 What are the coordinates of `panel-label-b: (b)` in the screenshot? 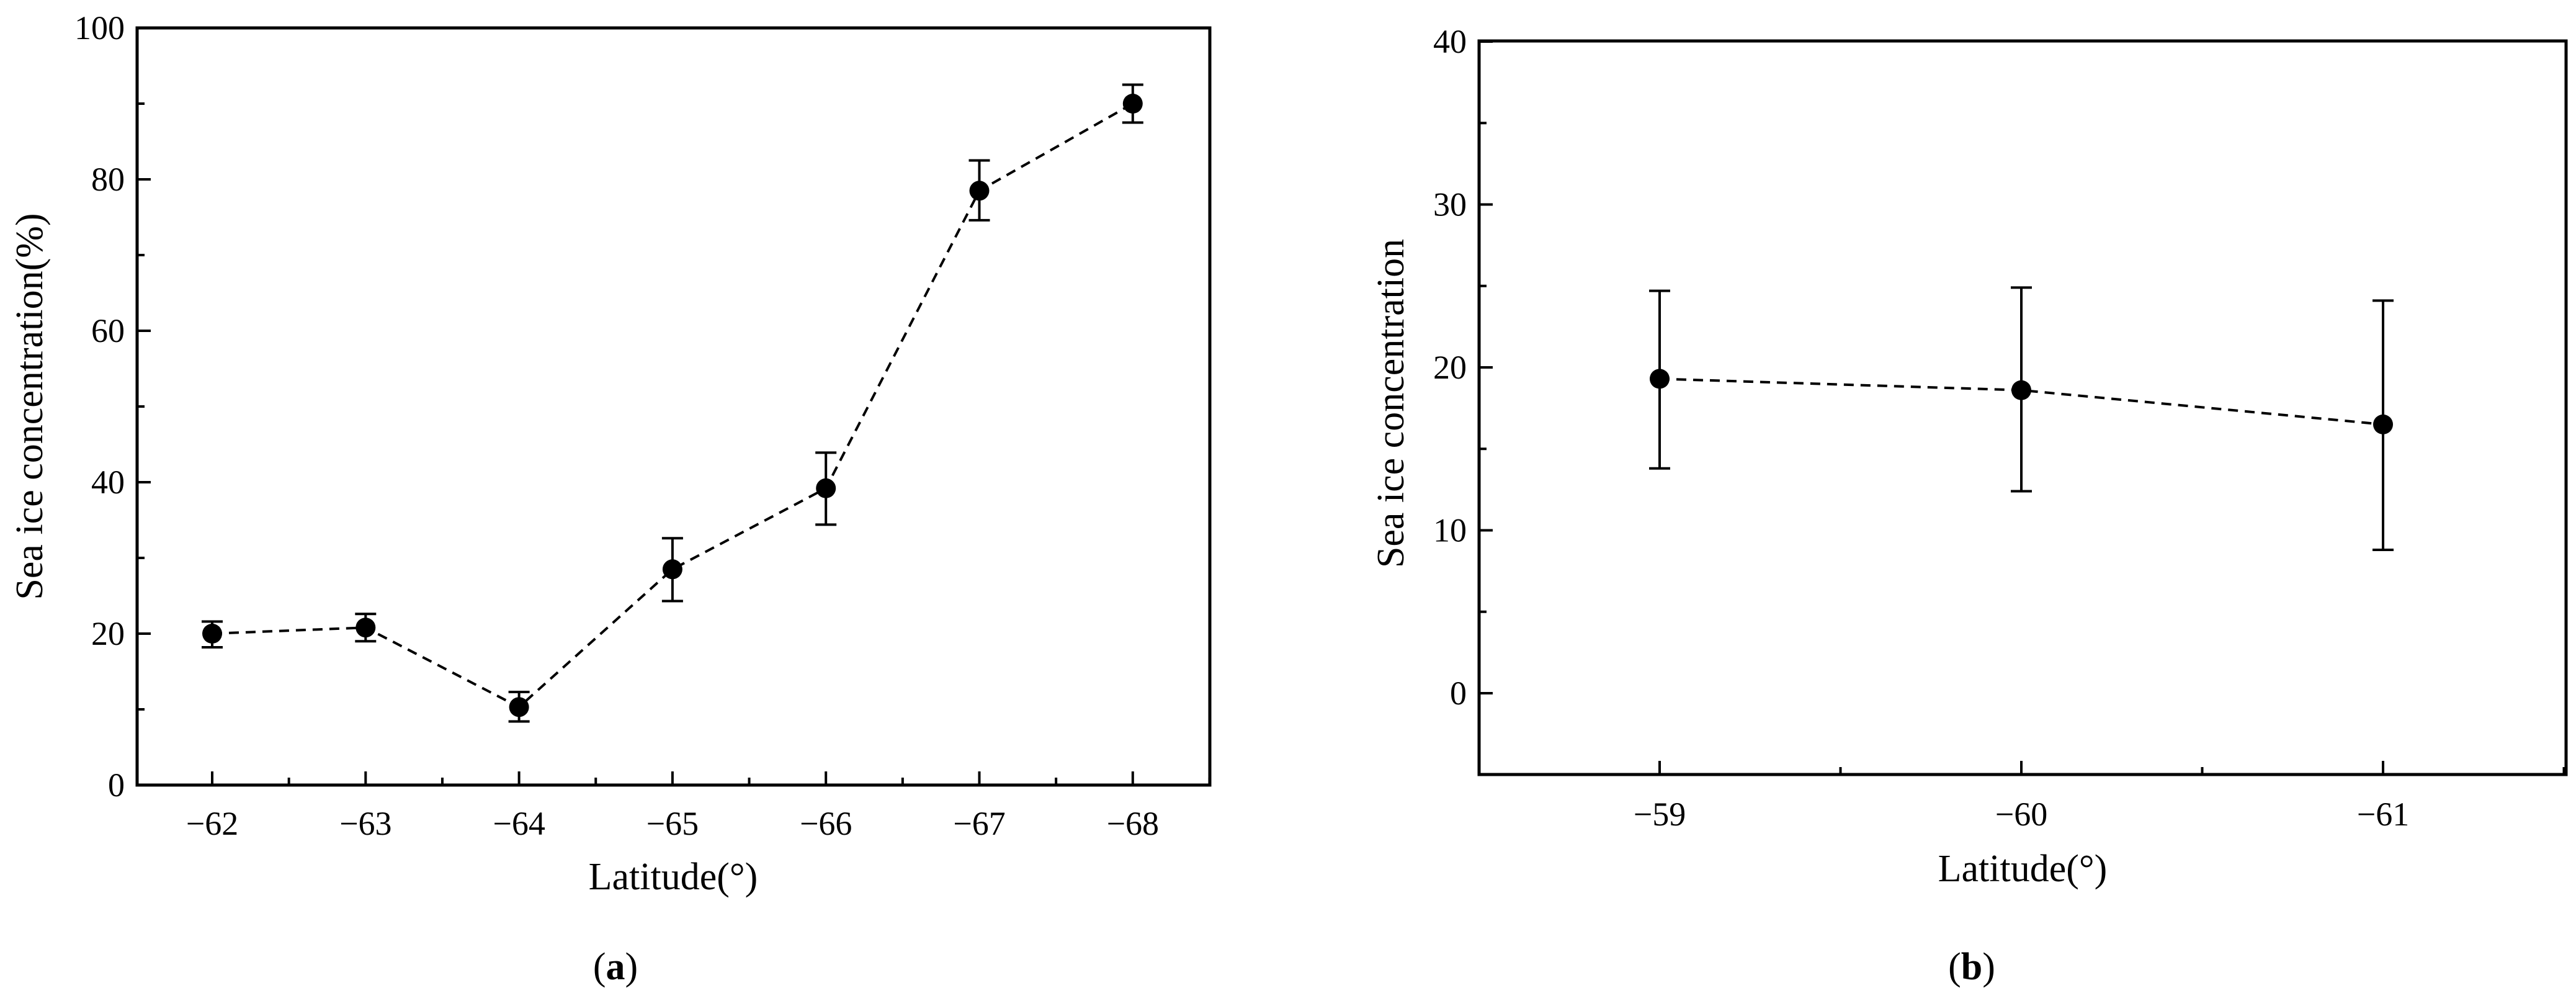 It's located at (1971, 967).